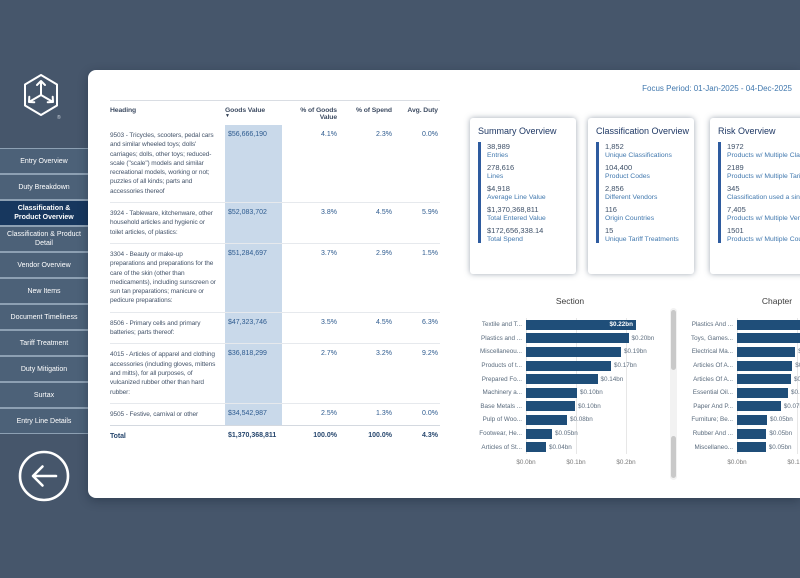 The image size is (800, 578). Describe the element at coordinates (422, 110) in the screenshot. I see `column-header-avg-duty: Avg. Duty` at that location.